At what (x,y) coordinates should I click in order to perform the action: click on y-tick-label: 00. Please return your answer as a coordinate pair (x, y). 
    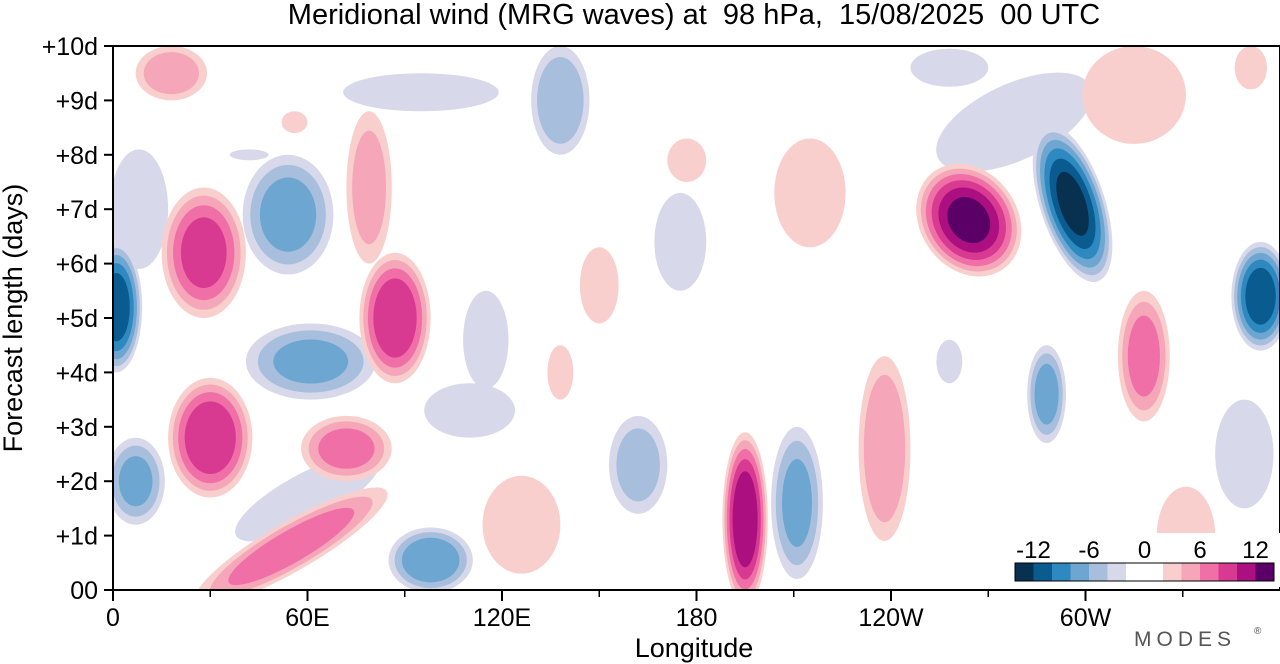
    Looking at the image, I should click on (84, 591).